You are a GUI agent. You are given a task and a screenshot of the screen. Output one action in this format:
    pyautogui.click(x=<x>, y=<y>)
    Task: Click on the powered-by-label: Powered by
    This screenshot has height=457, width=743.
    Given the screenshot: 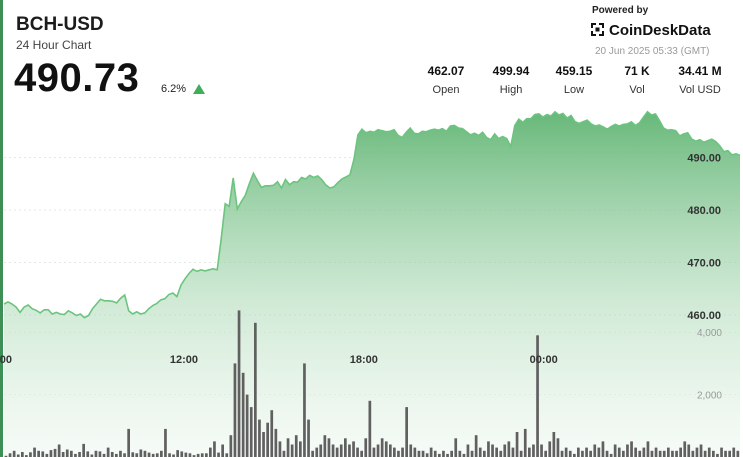 What is the action you would take?
    pyautogui.click(x=620, y=10)
    